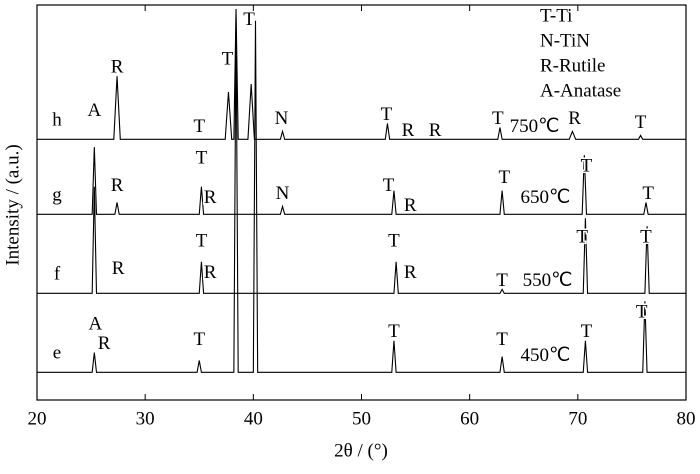 The height and width of the screenshot is (474, 700). Describe the element at coordinates (572, 65) in the screenshot. I see `legend-note: R-Rutile` at that location.